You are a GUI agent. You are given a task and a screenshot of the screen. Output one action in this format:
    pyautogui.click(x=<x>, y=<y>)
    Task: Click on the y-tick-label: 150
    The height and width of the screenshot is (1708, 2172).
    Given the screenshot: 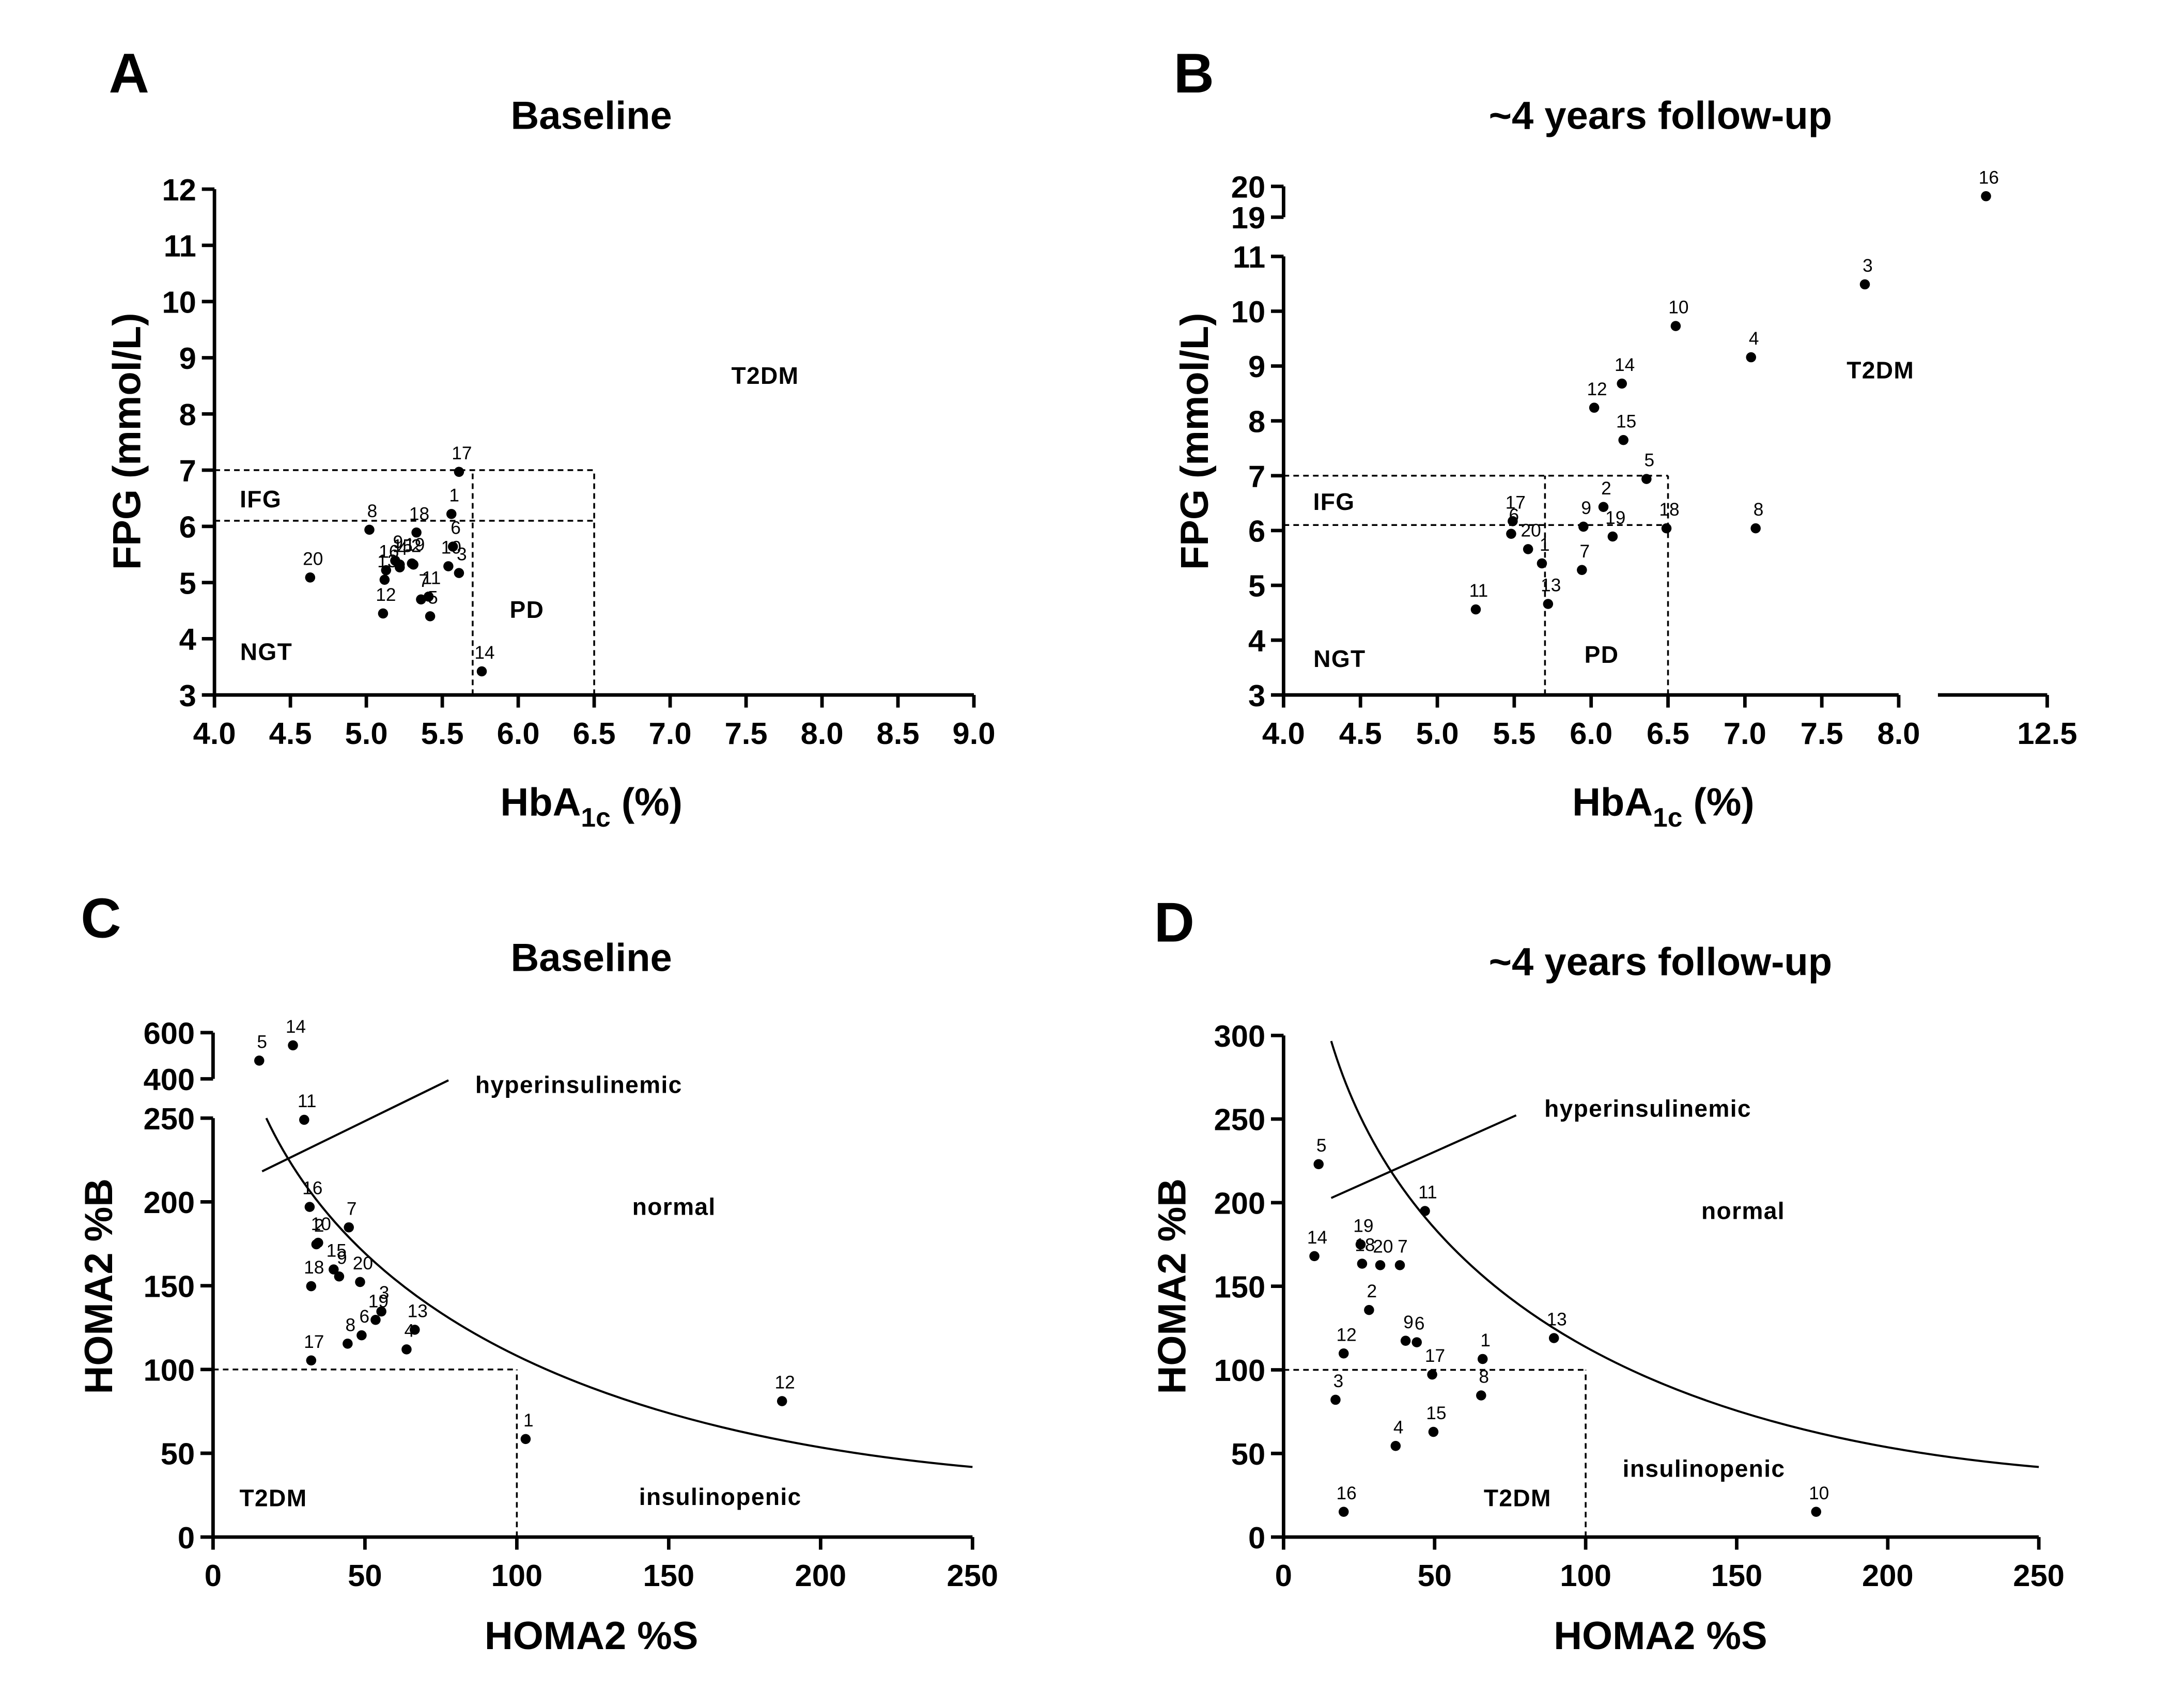 What is the action you would take?
    pyautogui.click(x=1240, y=1286)
    